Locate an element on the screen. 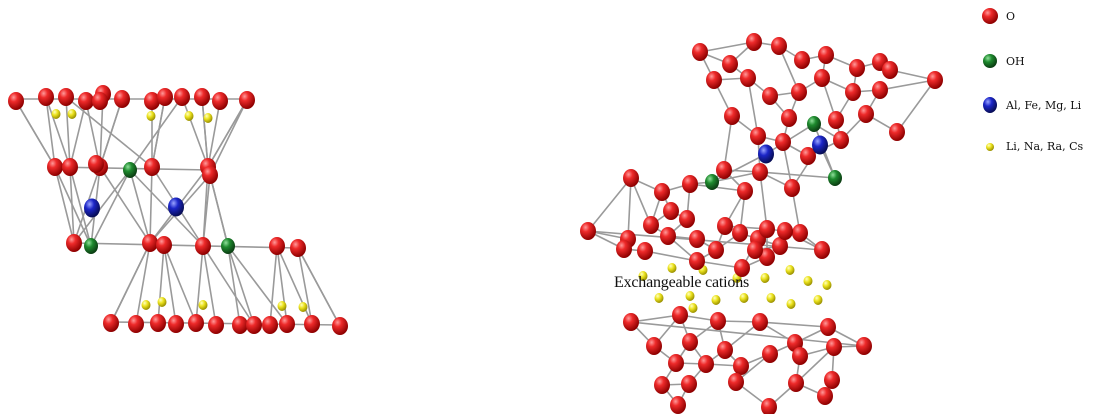 This screenshot has width=1099, height=414. legend-item-hydroxyl: OH is located at coordinates (1002, 61).